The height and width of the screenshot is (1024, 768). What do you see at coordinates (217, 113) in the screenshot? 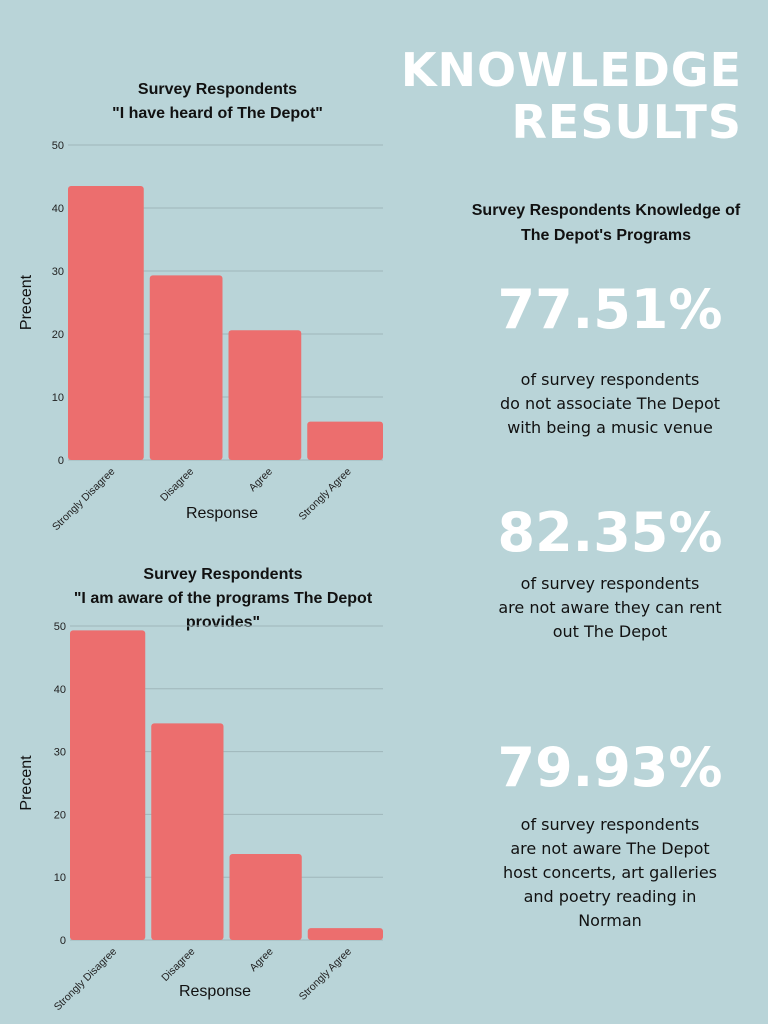
I see `chart-1-title-line-2: "I have heard of The Depot"` at bounding box center [217, 113].